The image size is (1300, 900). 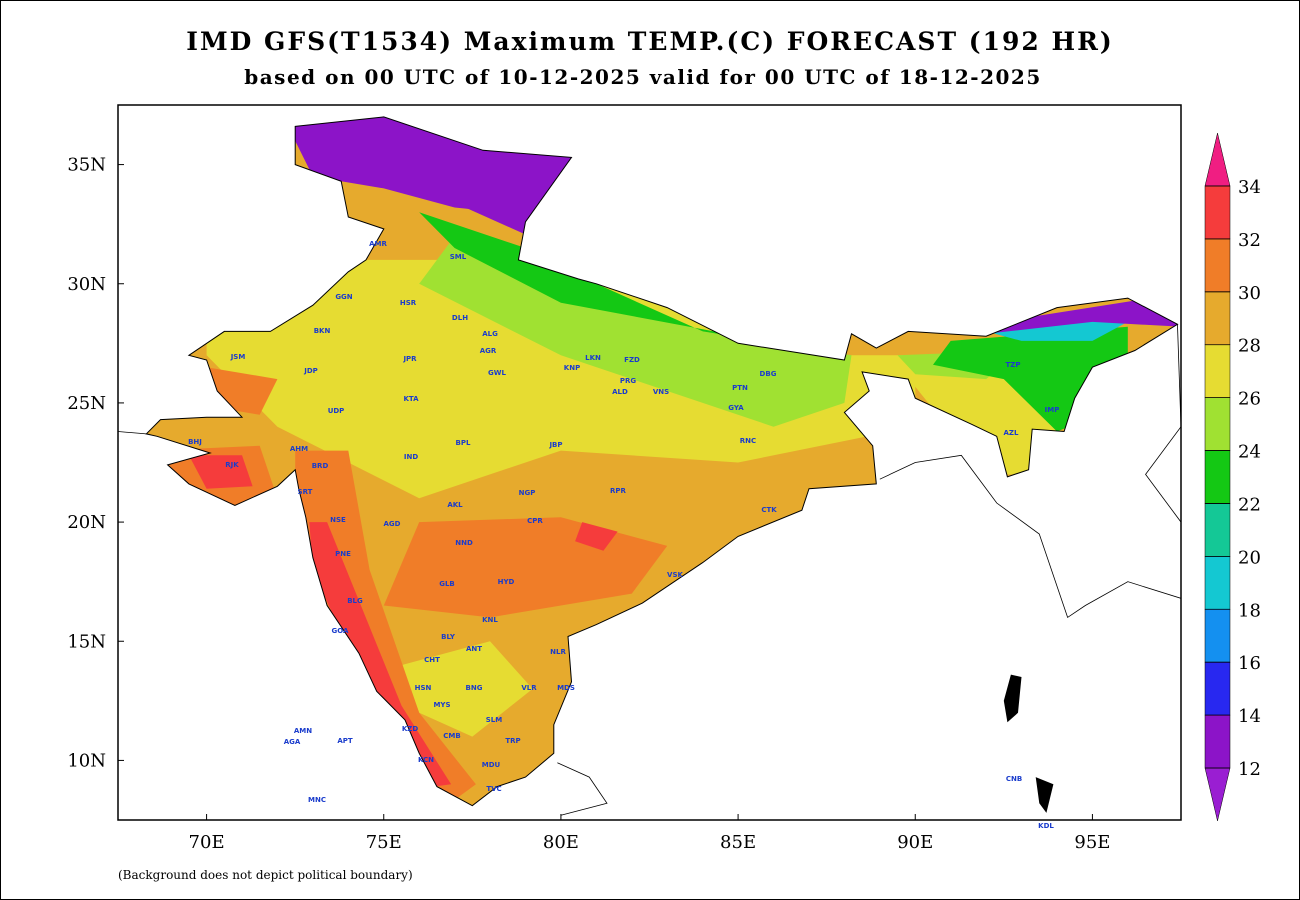 What do you see at coordinates (320, 466) in the screenshot?
I see `station-label: BRD` at bounding box center [320, 466].